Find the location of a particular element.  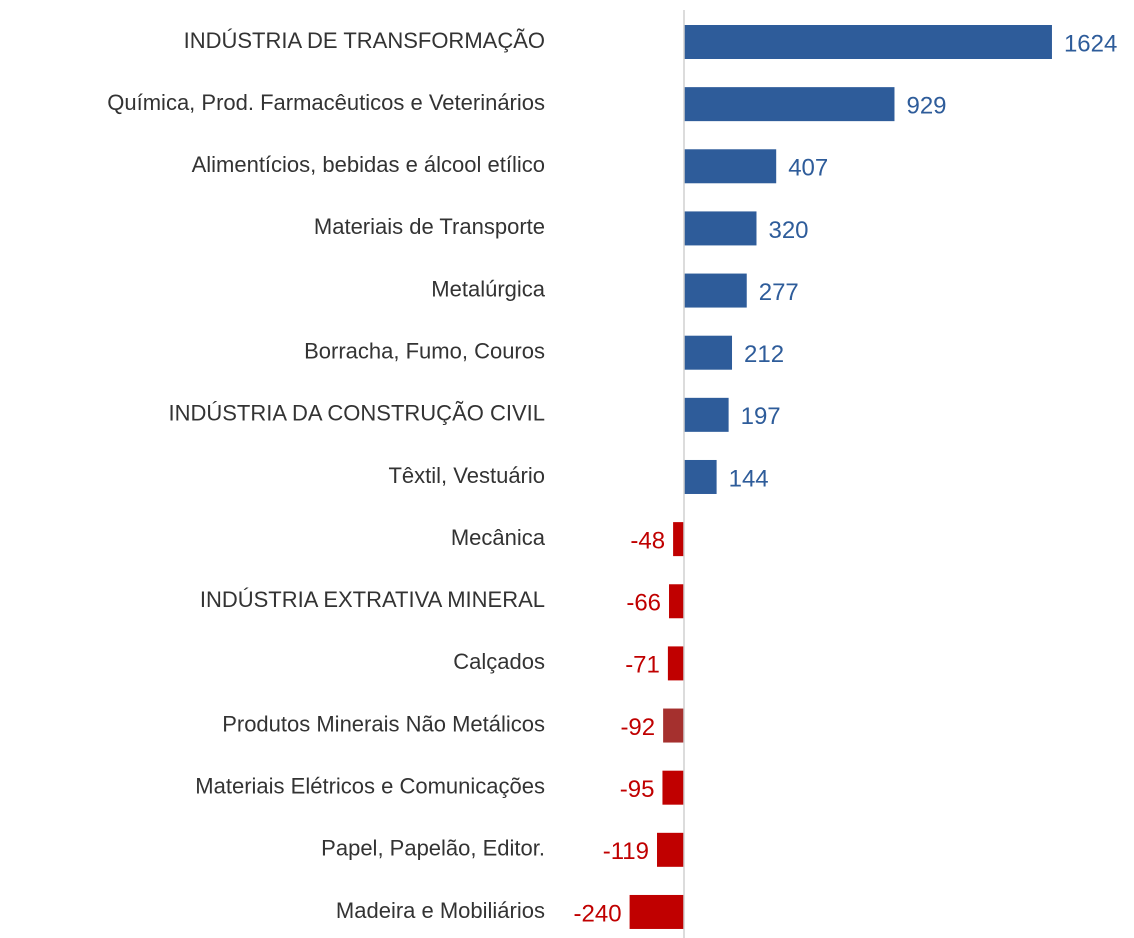

value-label: 929 is located at coordinates (926, 105).